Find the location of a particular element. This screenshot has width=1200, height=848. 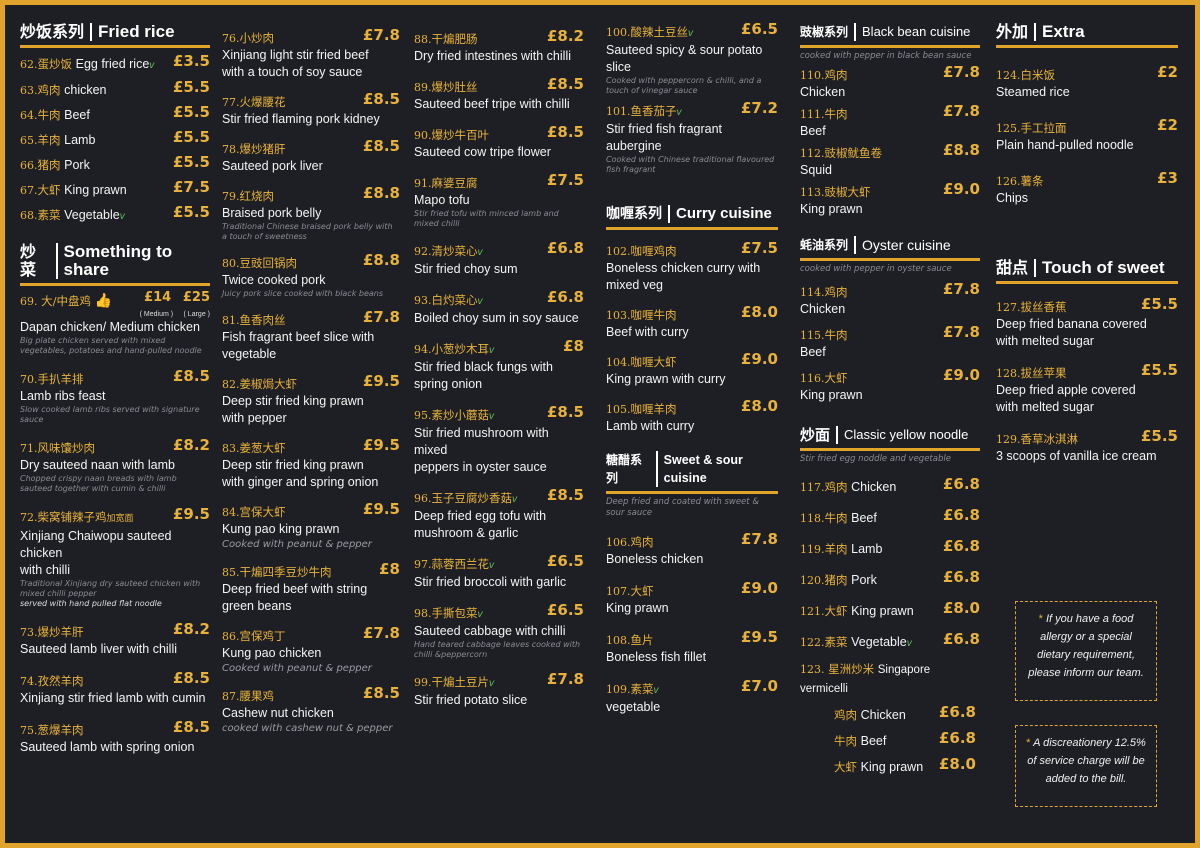

item-row: 92.清炒菜心v £6.8 is located at coordinates (499, 250).